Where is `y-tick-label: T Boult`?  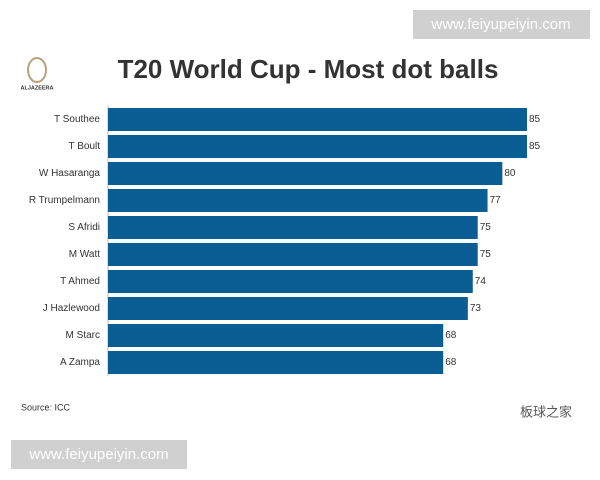 y-tick-label: T Boult is located at coordinates (85, 146).